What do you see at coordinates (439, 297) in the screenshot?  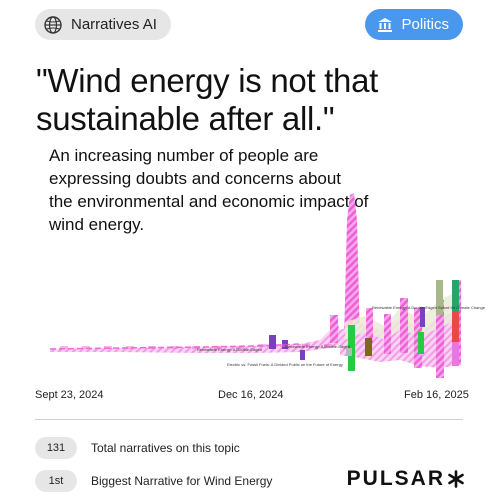 I see `stream-bar-olive` at bounding box center [439, 297].